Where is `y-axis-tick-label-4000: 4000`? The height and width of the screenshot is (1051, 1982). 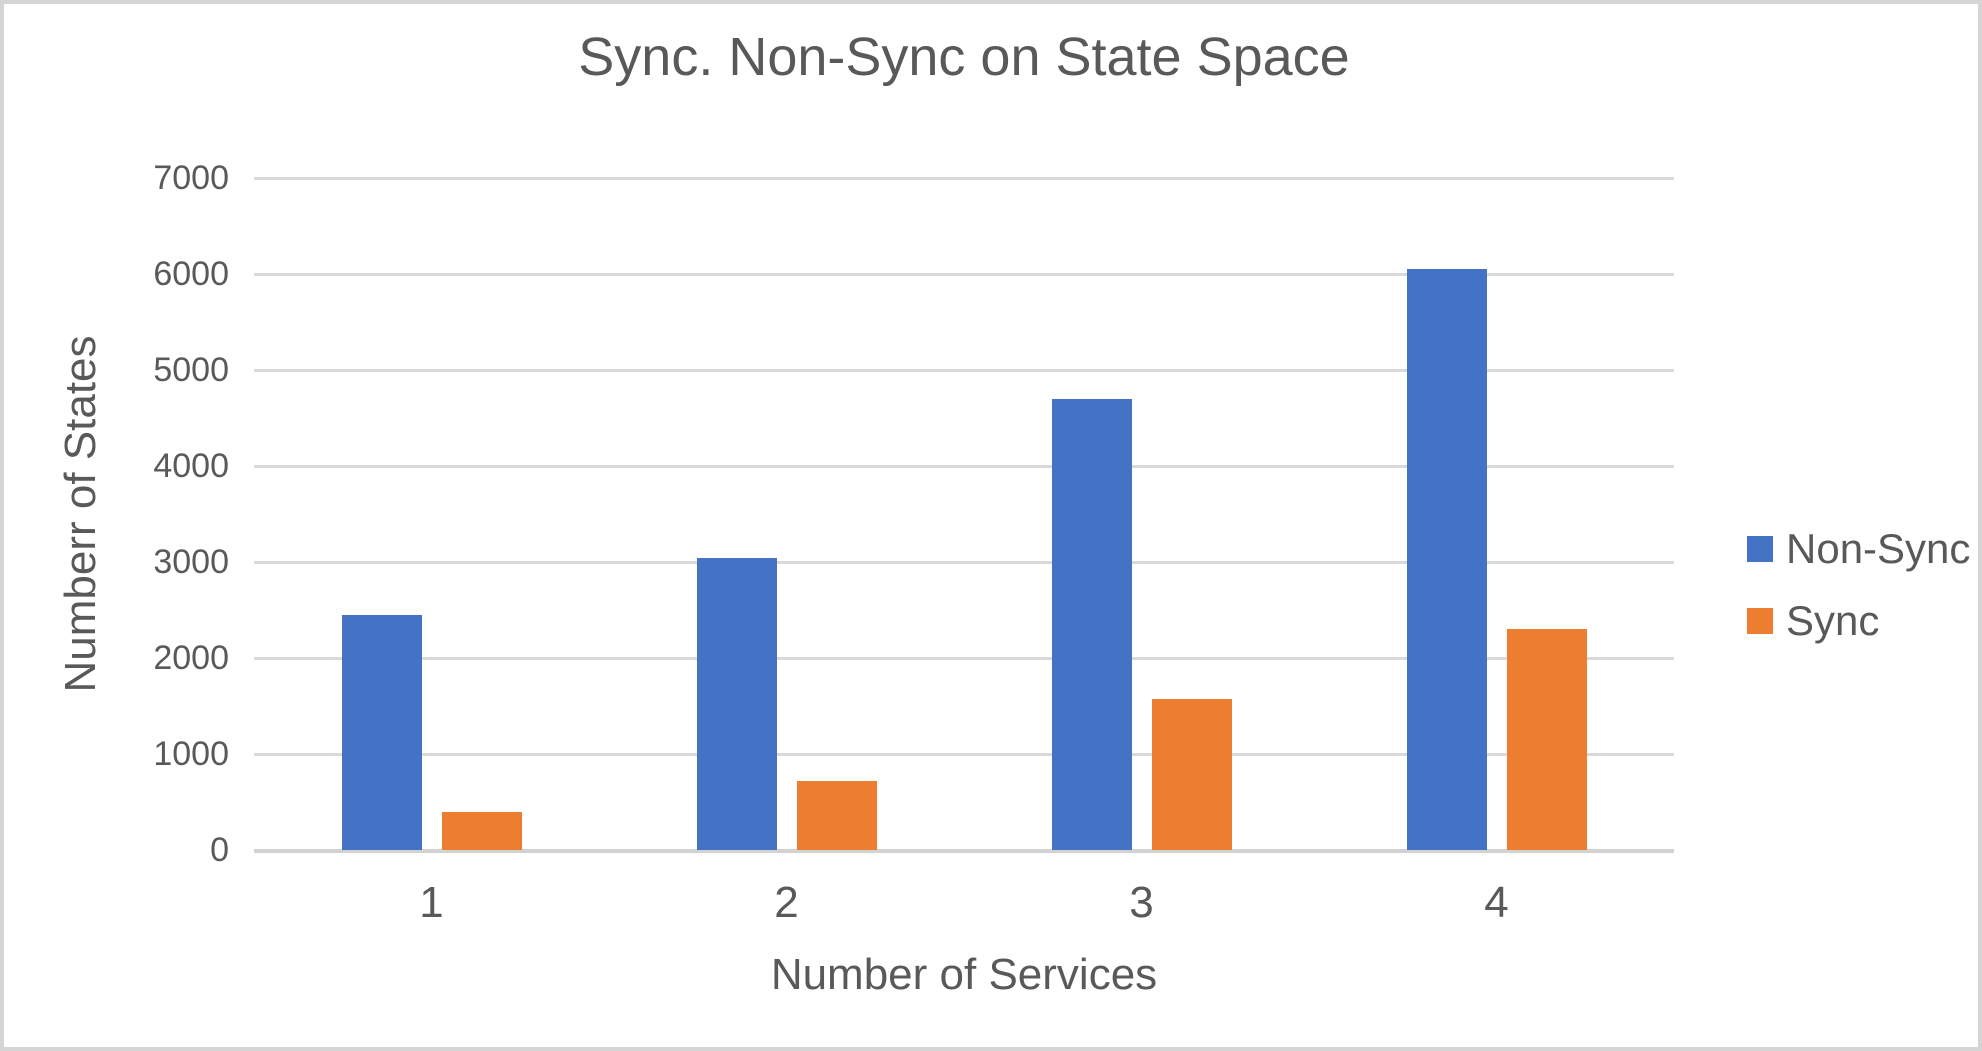 y-axis-tick-label-4000: 4000 is located at coordinates (191, 466).